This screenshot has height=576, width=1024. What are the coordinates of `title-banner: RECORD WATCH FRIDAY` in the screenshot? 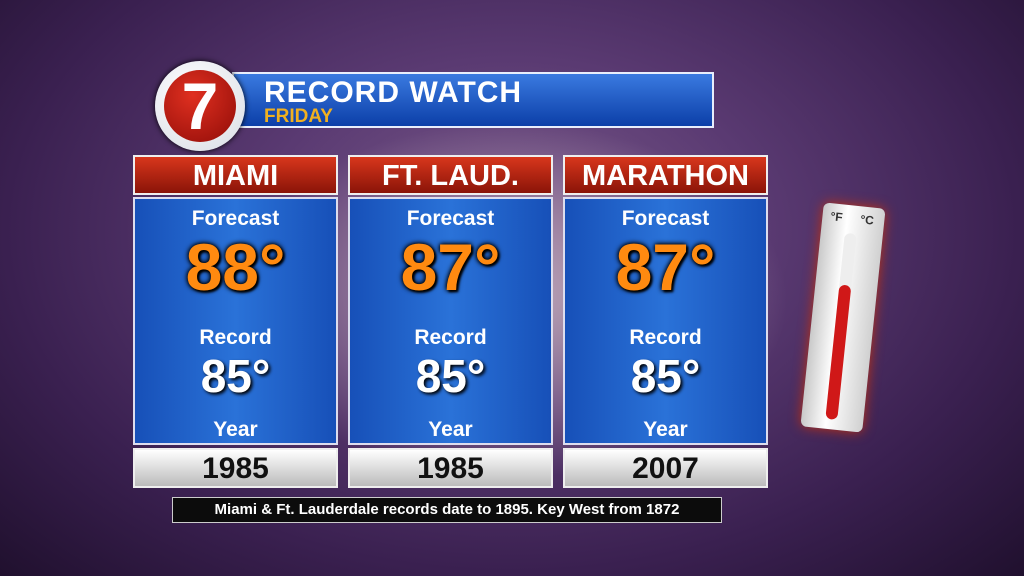 It's located at (473, 100).